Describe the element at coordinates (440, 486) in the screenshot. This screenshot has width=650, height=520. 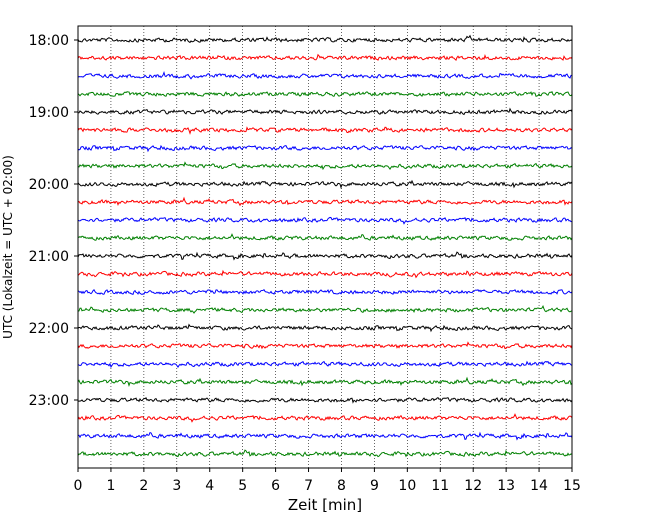
I see `x-tick-label: 11` at that location.